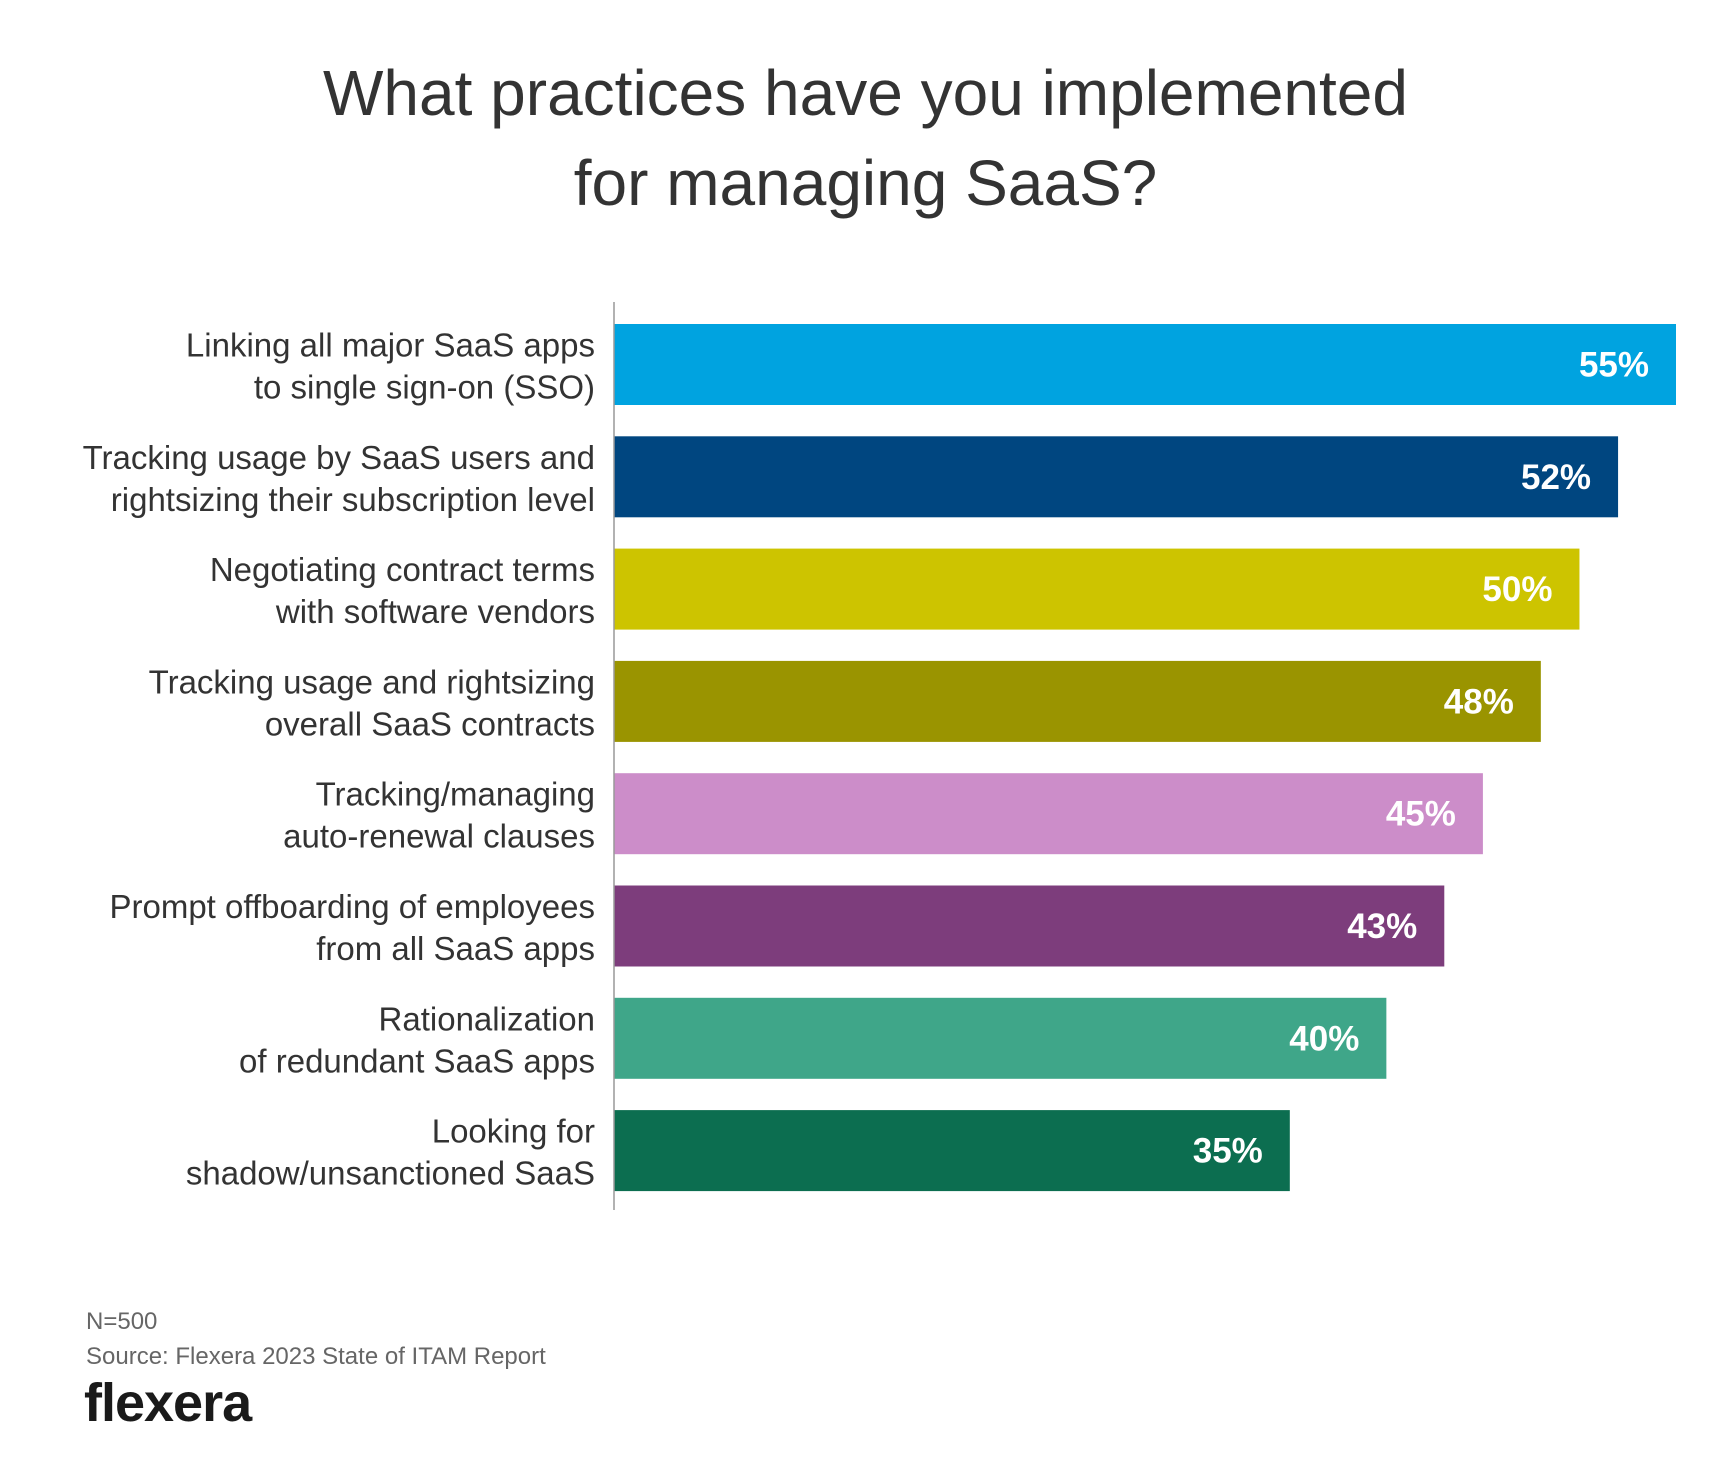 The height and width of the screenshot is (1473, 1731). I want to click on category-label: shadow/unsanctioned SaaS, so click(390, 1173).